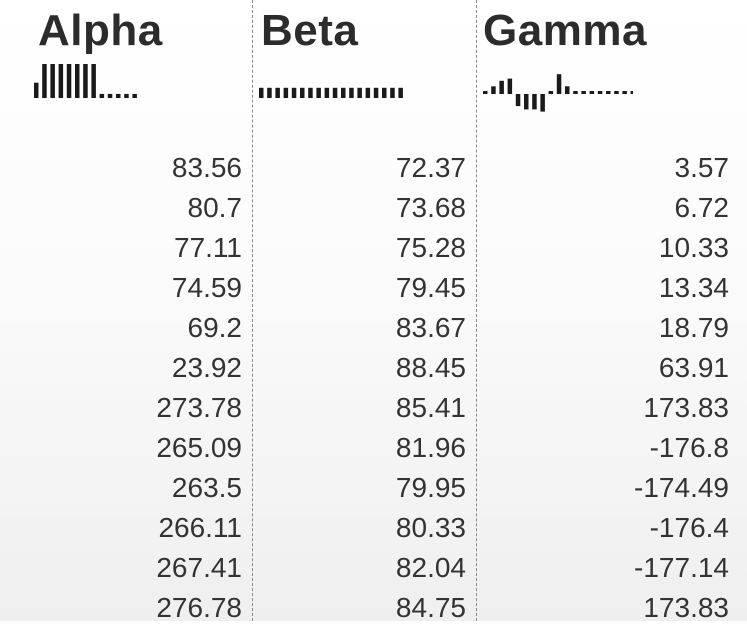  I want to click on value-cell: 85.41, so click(430, 407).